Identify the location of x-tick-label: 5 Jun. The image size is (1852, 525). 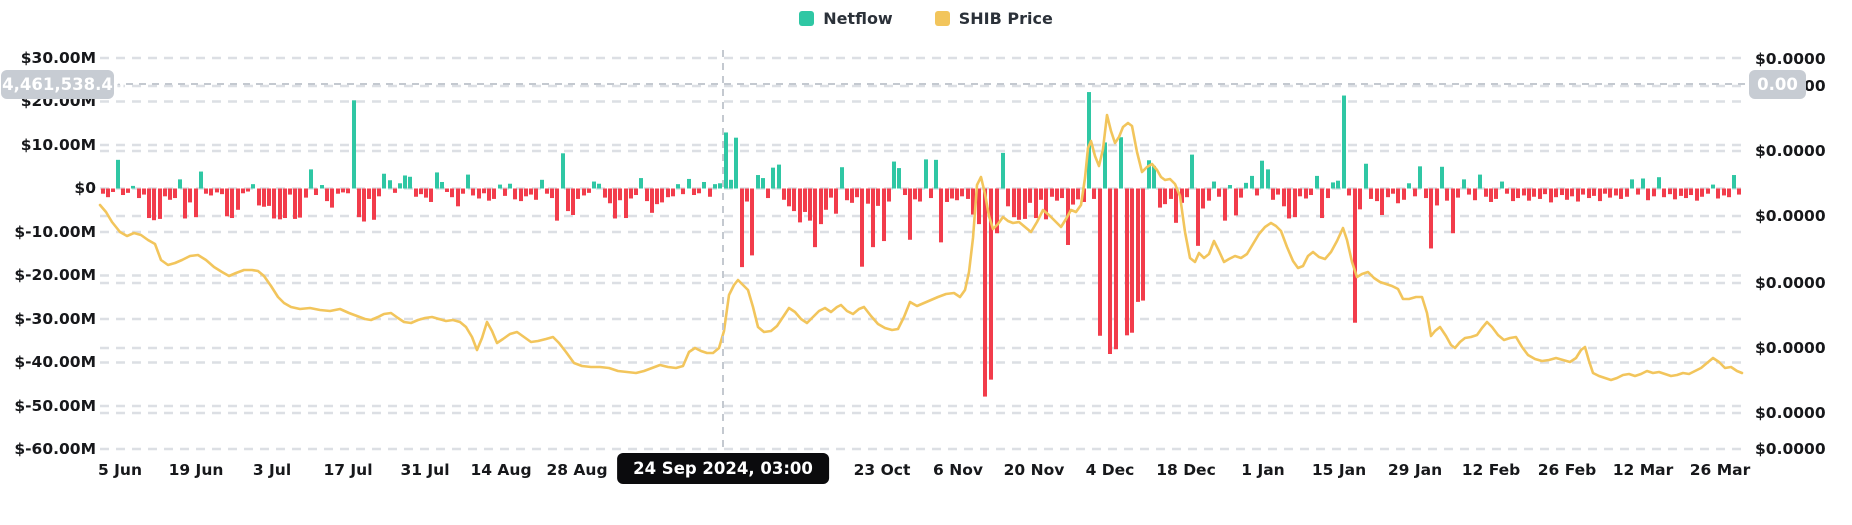
(120, 470).